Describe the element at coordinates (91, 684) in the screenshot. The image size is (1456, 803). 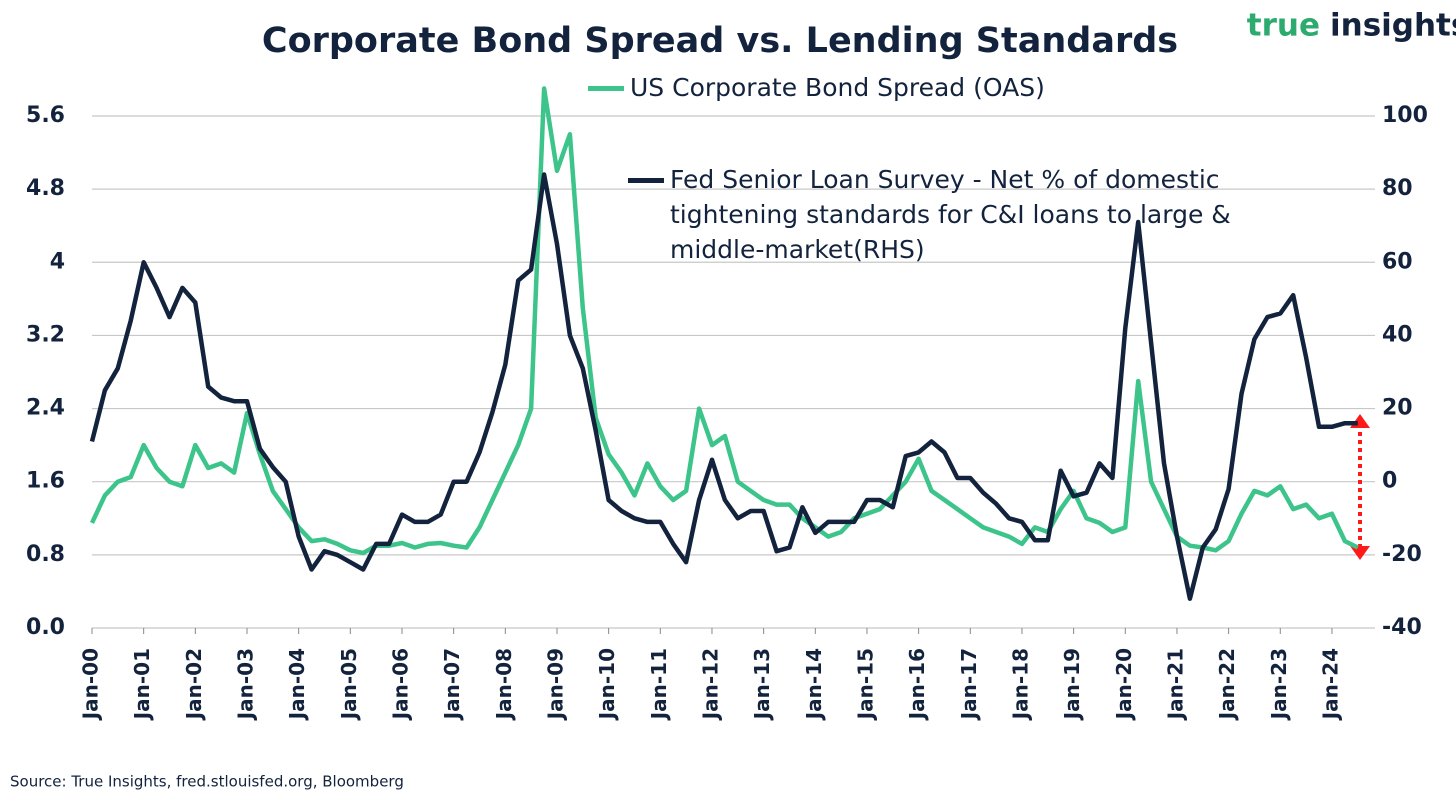
I see `x-tick-label: Jan-00` at that location.